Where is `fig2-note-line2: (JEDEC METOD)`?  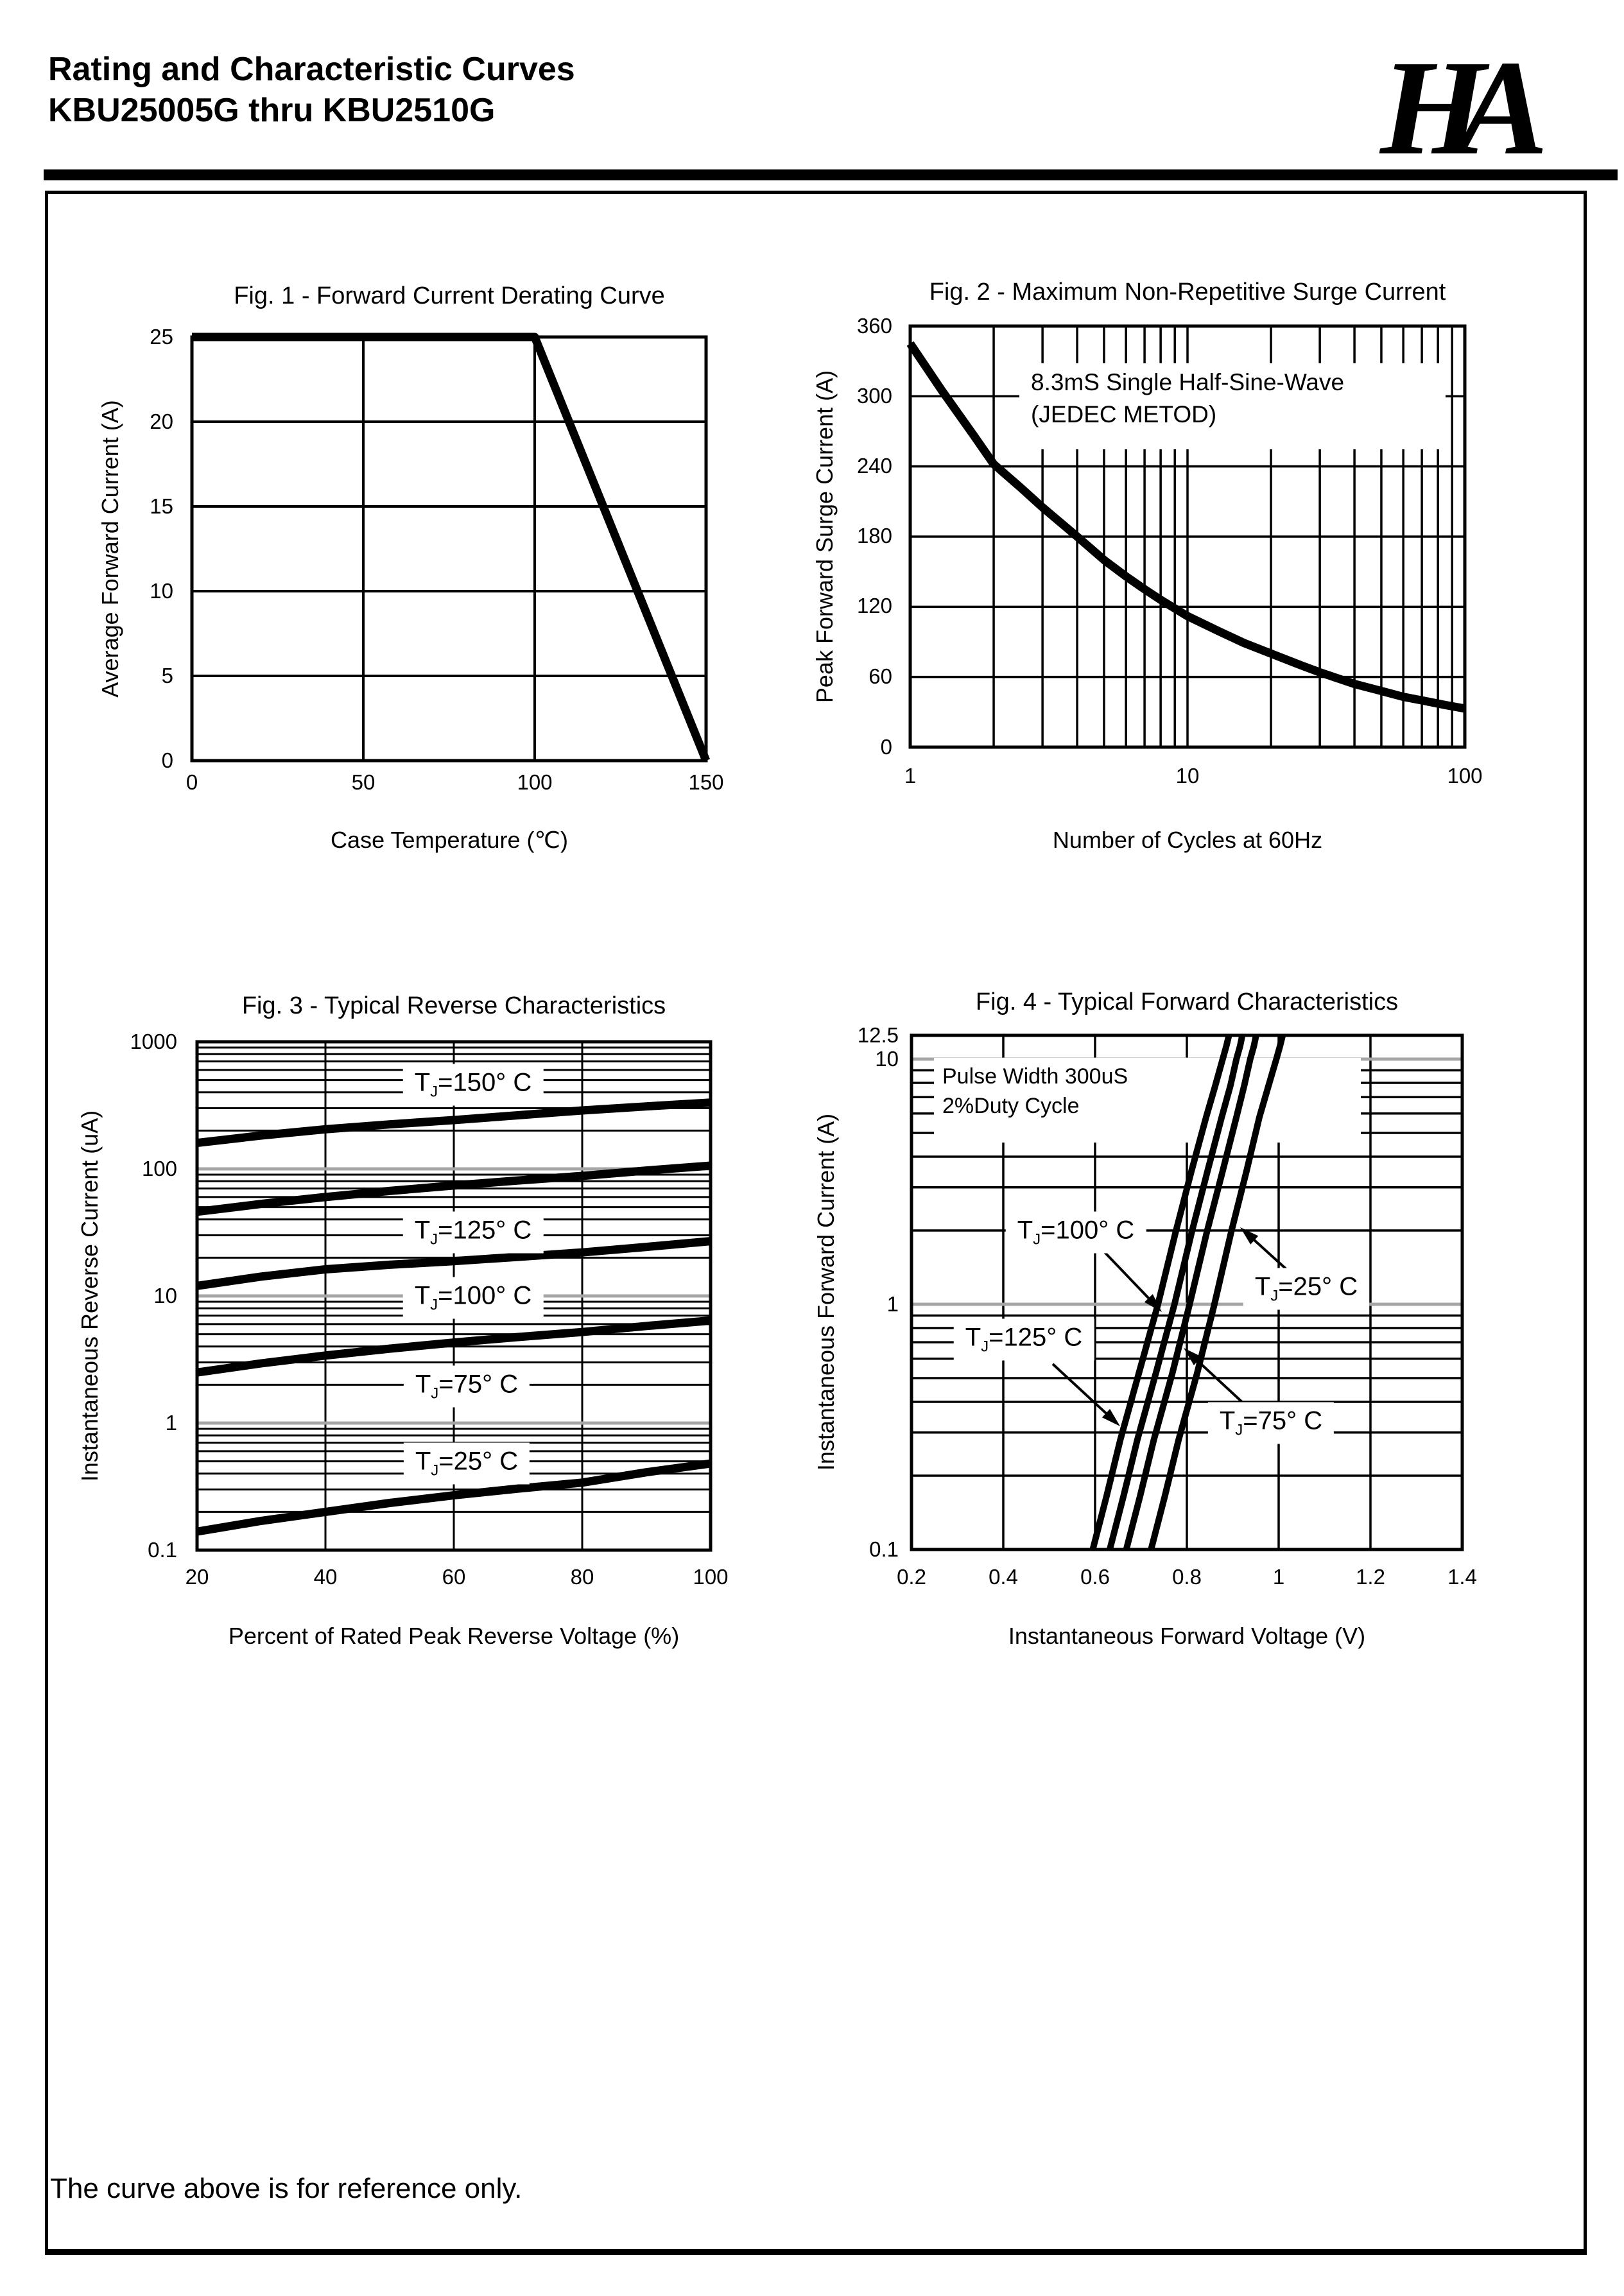
fig2-note-line2: (JEDEC METOD) is located at coordinates (1124, 414).